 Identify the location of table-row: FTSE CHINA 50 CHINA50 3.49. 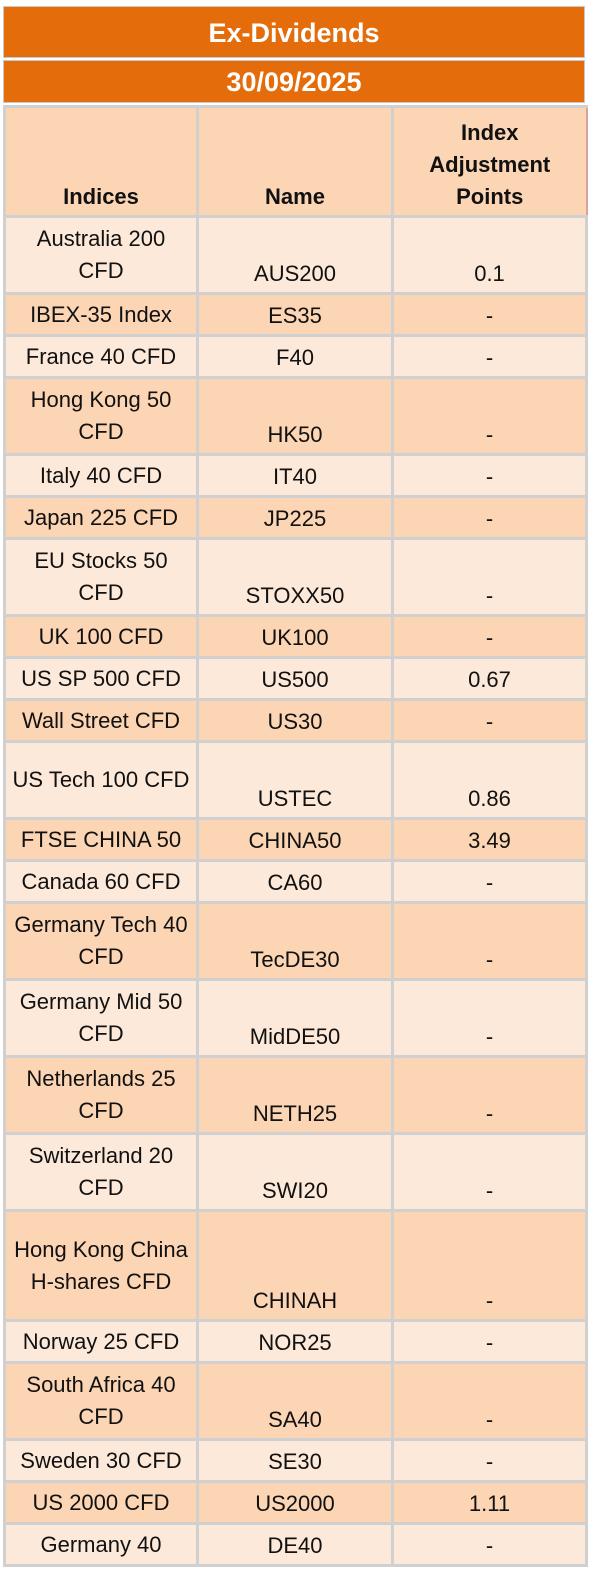
(295, 839).